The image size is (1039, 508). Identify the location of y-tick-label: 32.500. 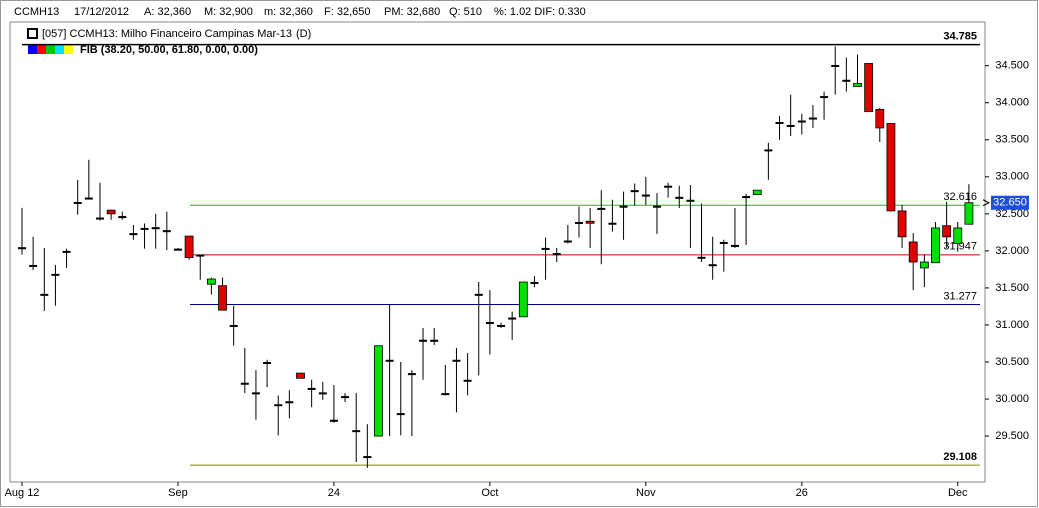
(1012, 214).